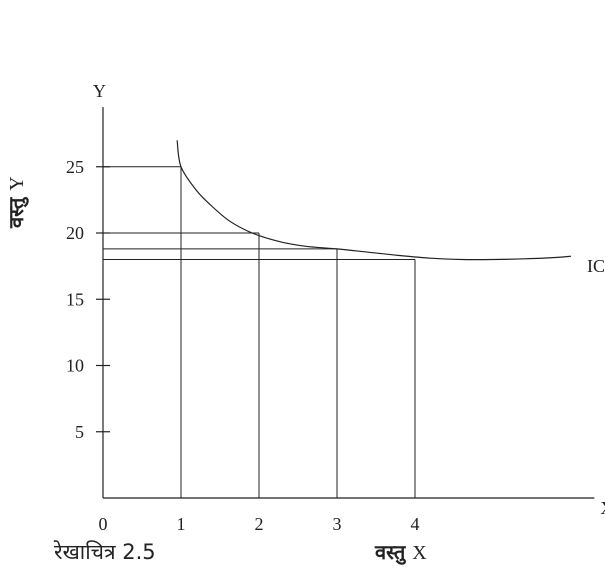  What do you see at coordinates (337, 524) in the screenshot?
I see `x-tick-label: 3` at bounding box center [337, 524].